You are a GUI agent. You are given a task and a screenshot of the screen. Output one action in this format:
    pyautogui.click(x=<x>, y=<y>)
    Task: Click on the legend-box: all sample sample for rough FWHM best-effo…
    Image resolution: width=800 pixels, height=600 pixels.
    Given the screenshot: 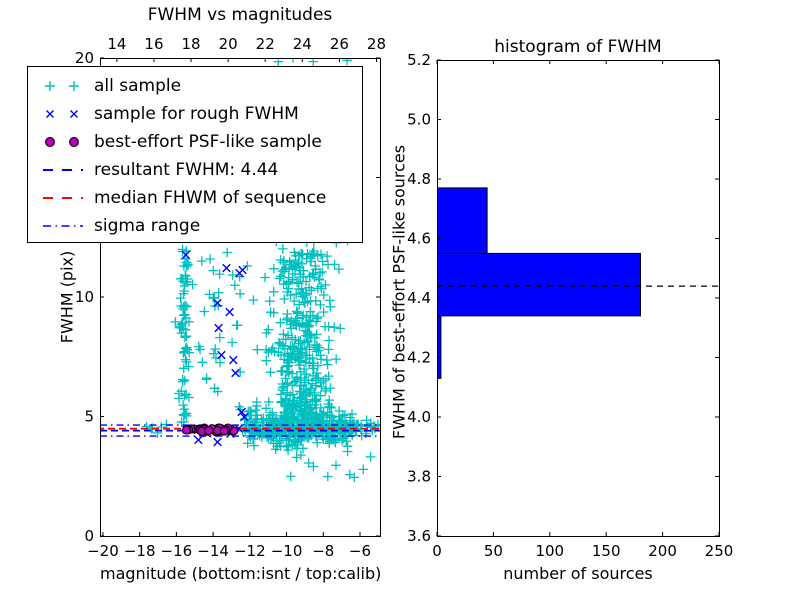 What is the action you would take?
    pyautogui.click(x=195, y=154)
    